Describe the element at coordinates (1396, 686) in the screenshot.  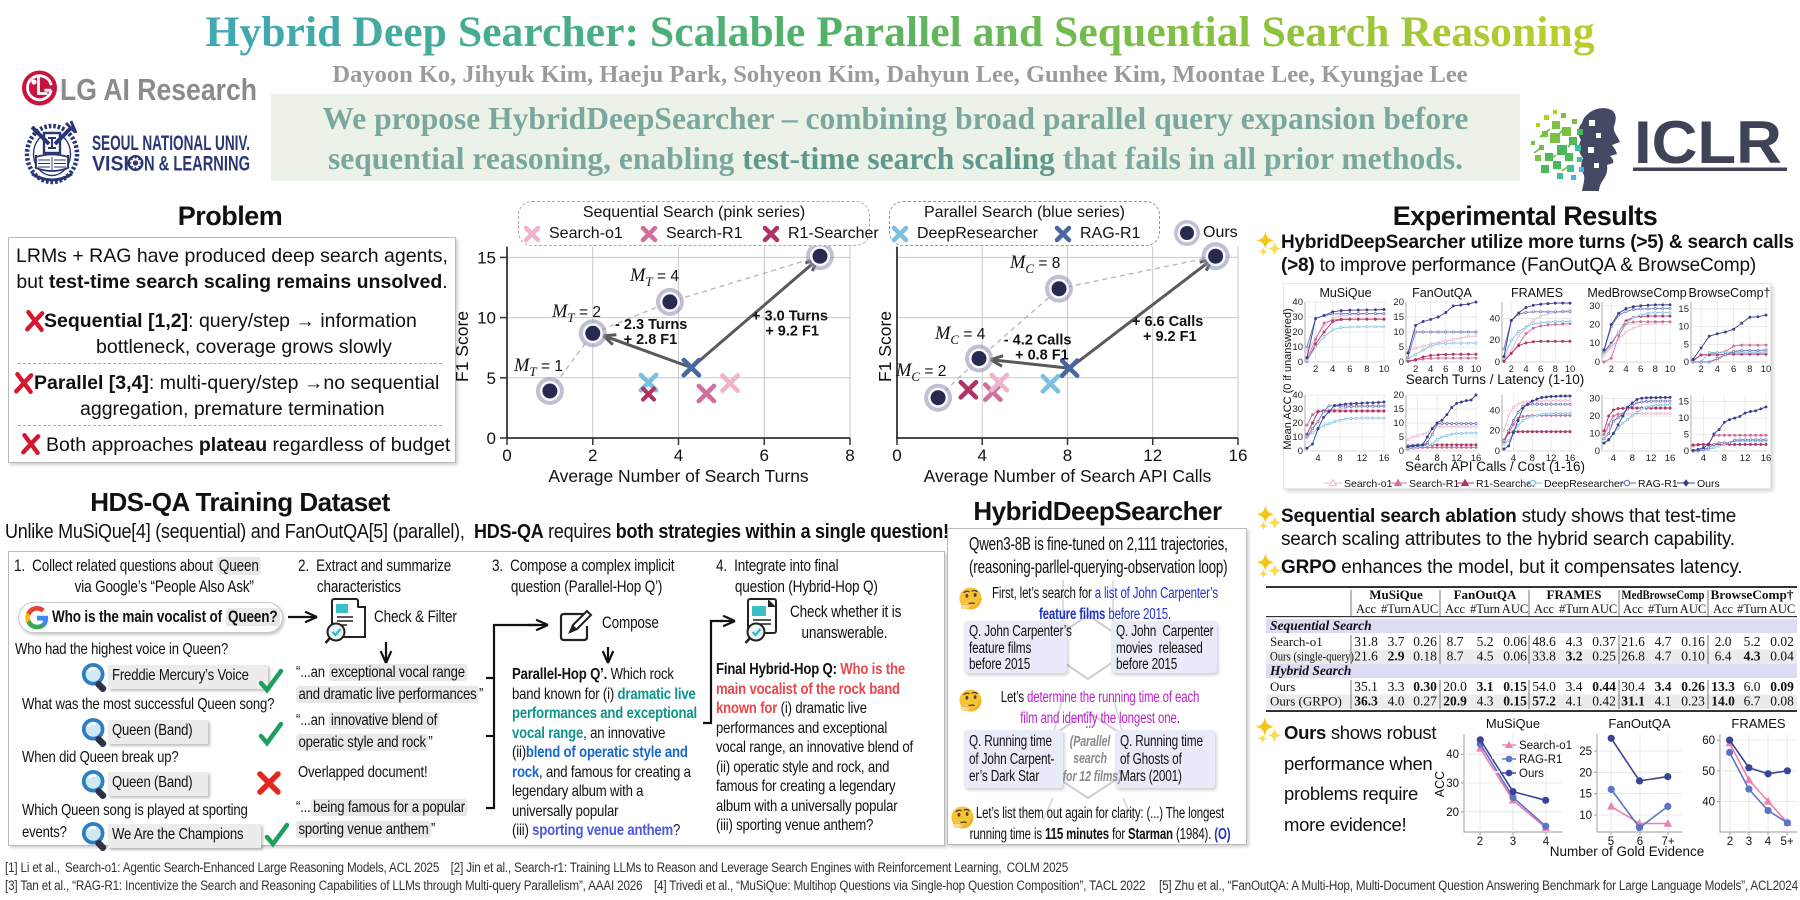
I see `svg-text: 3.3` at that location.